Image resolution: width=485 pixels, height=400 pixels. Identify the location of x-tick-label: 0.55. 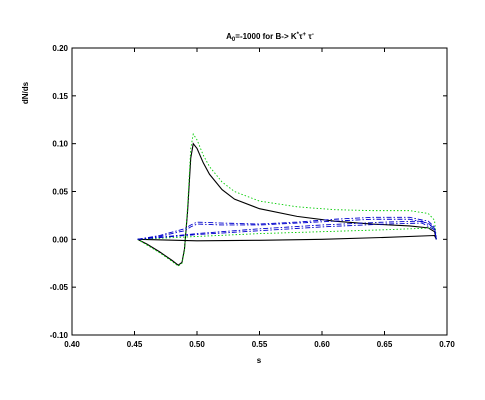
(260, 344).